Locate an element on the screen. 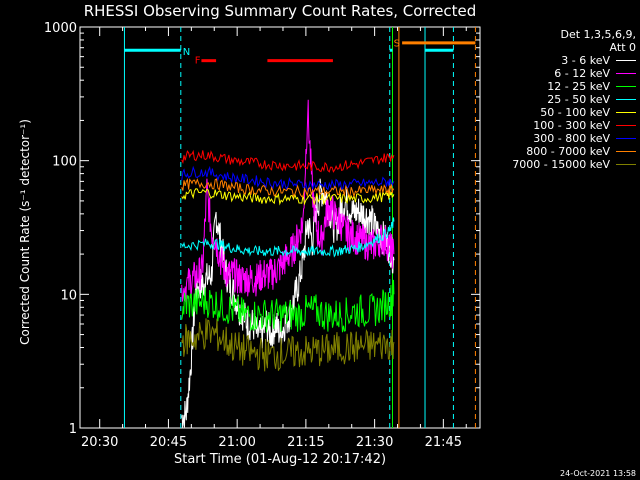 The height and width of the screenshot is (480, 640). series-7000-15000-keV is located at coordinates (288, 345).